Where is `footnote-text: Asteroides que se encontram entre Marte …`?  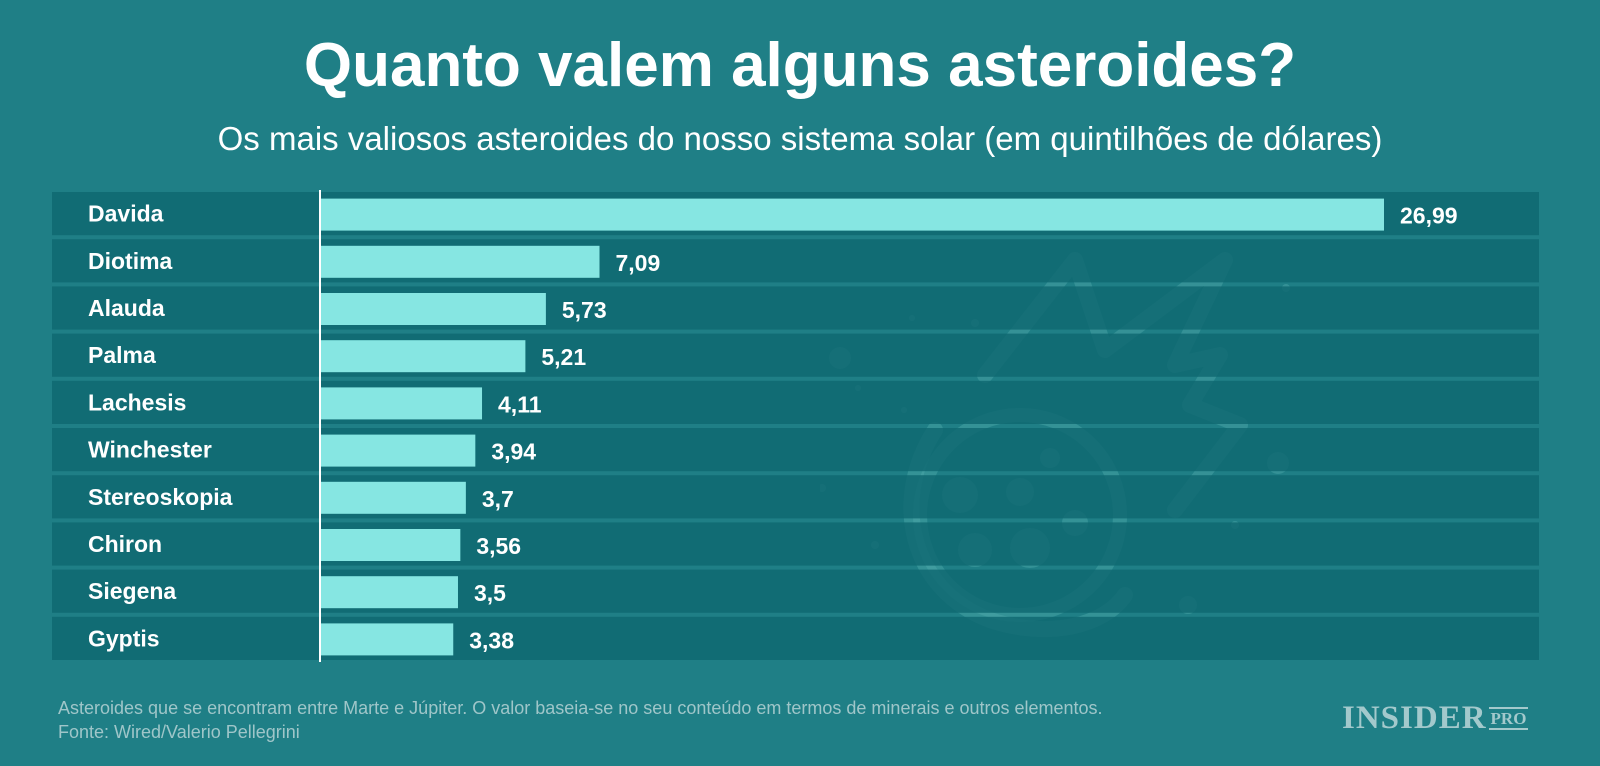 footnote-text: Asteroides que se encontram entre Marte … is located at coordinates (580, 708).